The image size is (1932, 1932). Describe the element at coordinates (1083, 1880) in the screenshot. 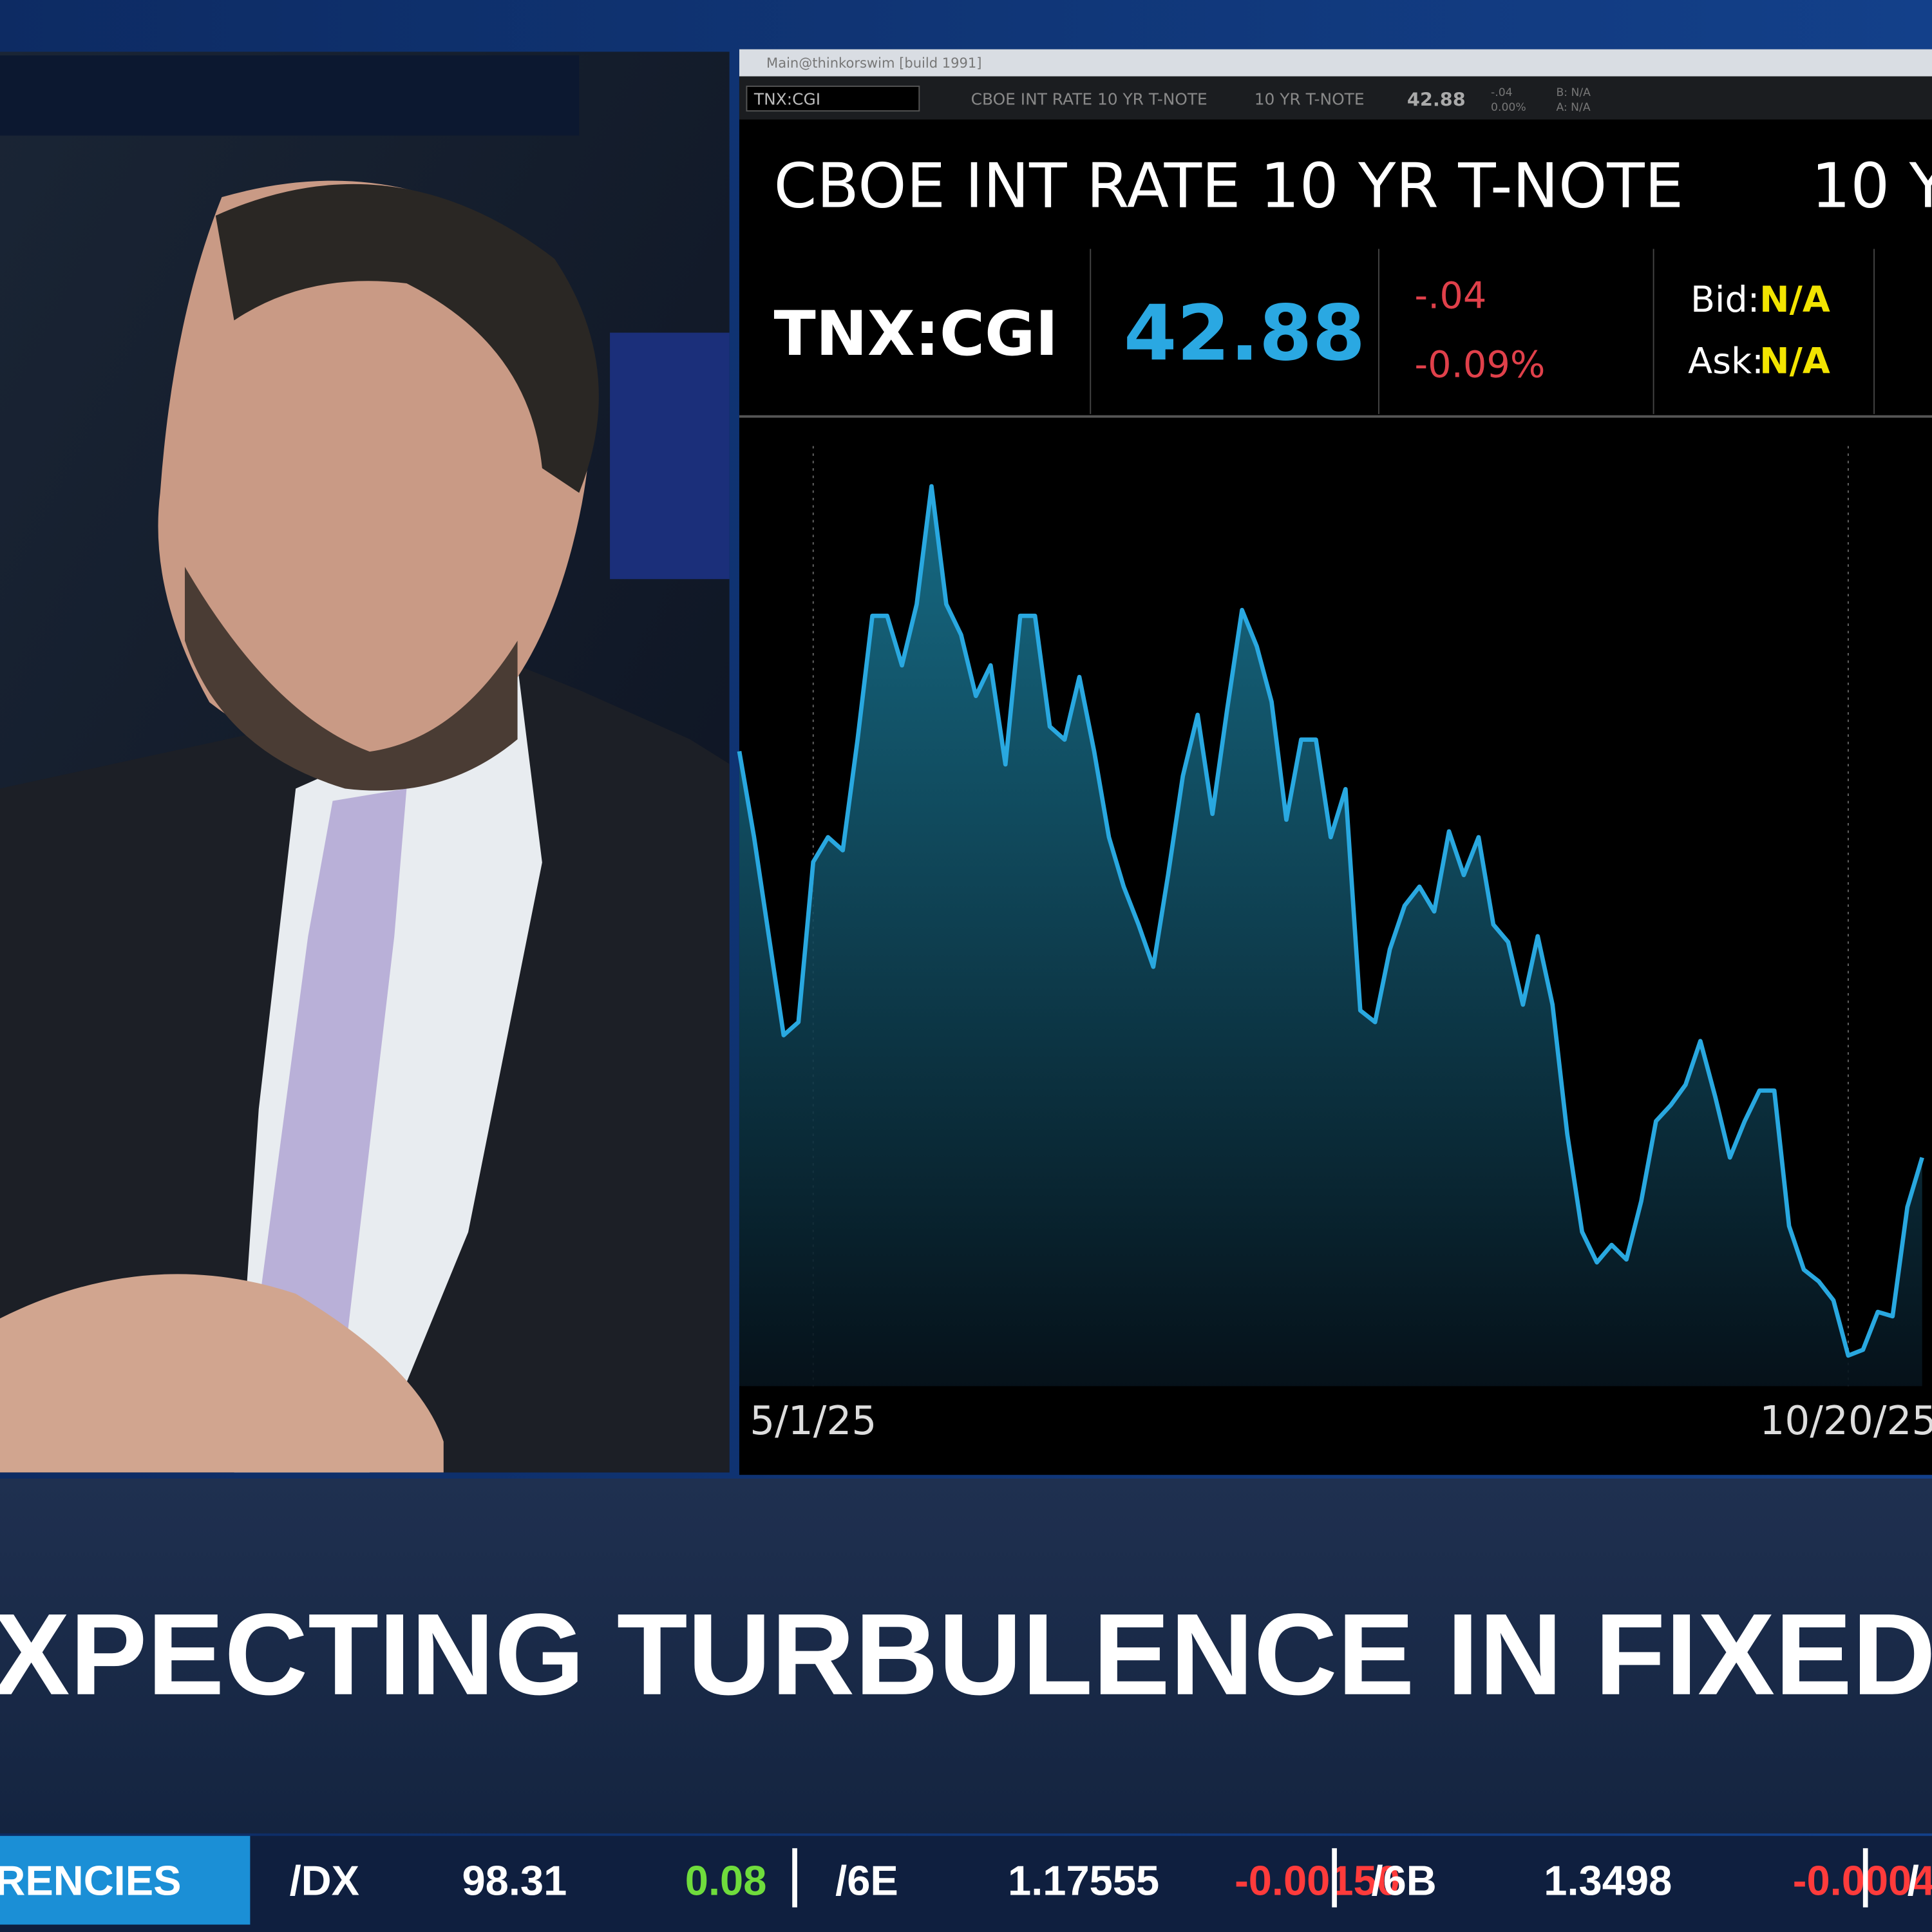

I see `ticker-last: 1.17555` at that location.